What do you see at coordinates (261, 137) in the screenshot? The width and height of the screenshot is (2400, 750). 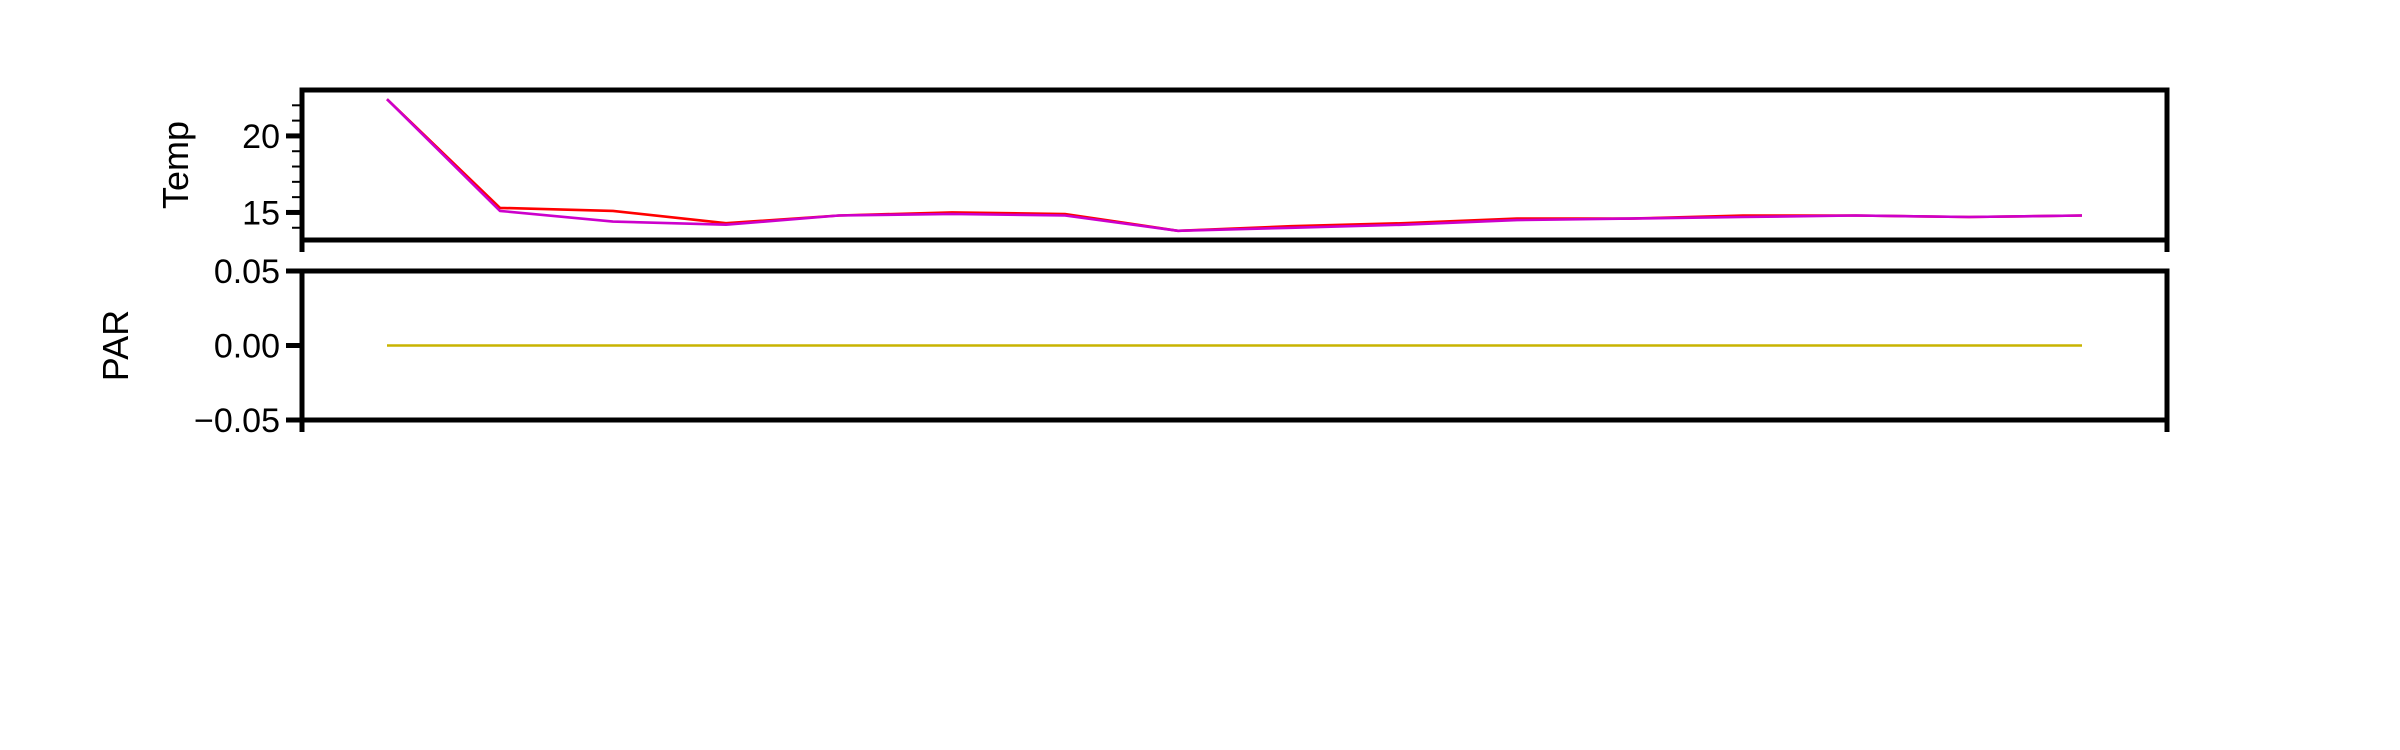 I see `y-tick-label-1: 20` at bounding box center [261, 137].